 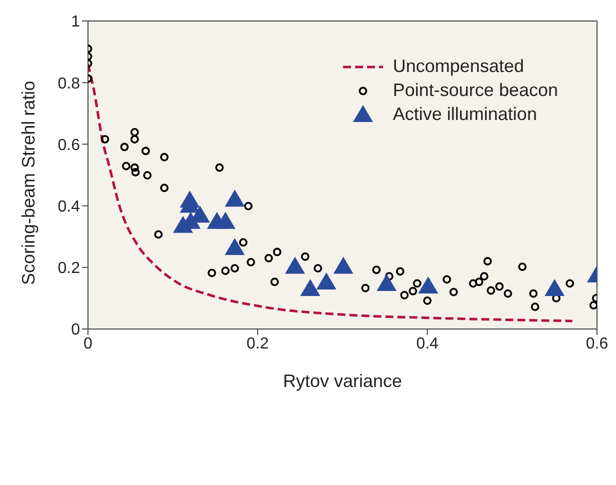 What do you see at coordinates (69, 207) in the screenshot?
I see `y-tick-label: 0.4` at bounding box center [69, 207].